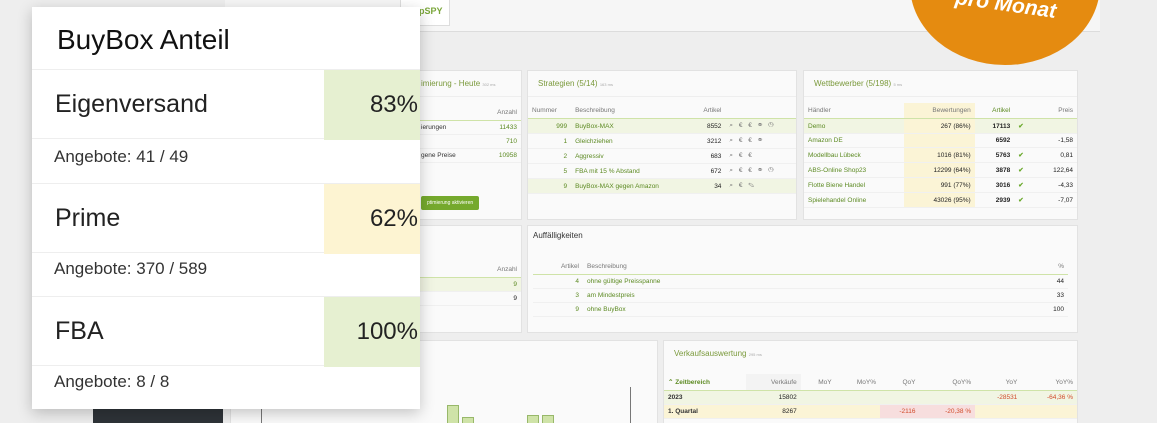 This screenshot has height=423, width=1157. I want to click on table-row: ABS-Online Shop23 12299 (64%) 3878 ✔ 122,64, so click(940, 170).